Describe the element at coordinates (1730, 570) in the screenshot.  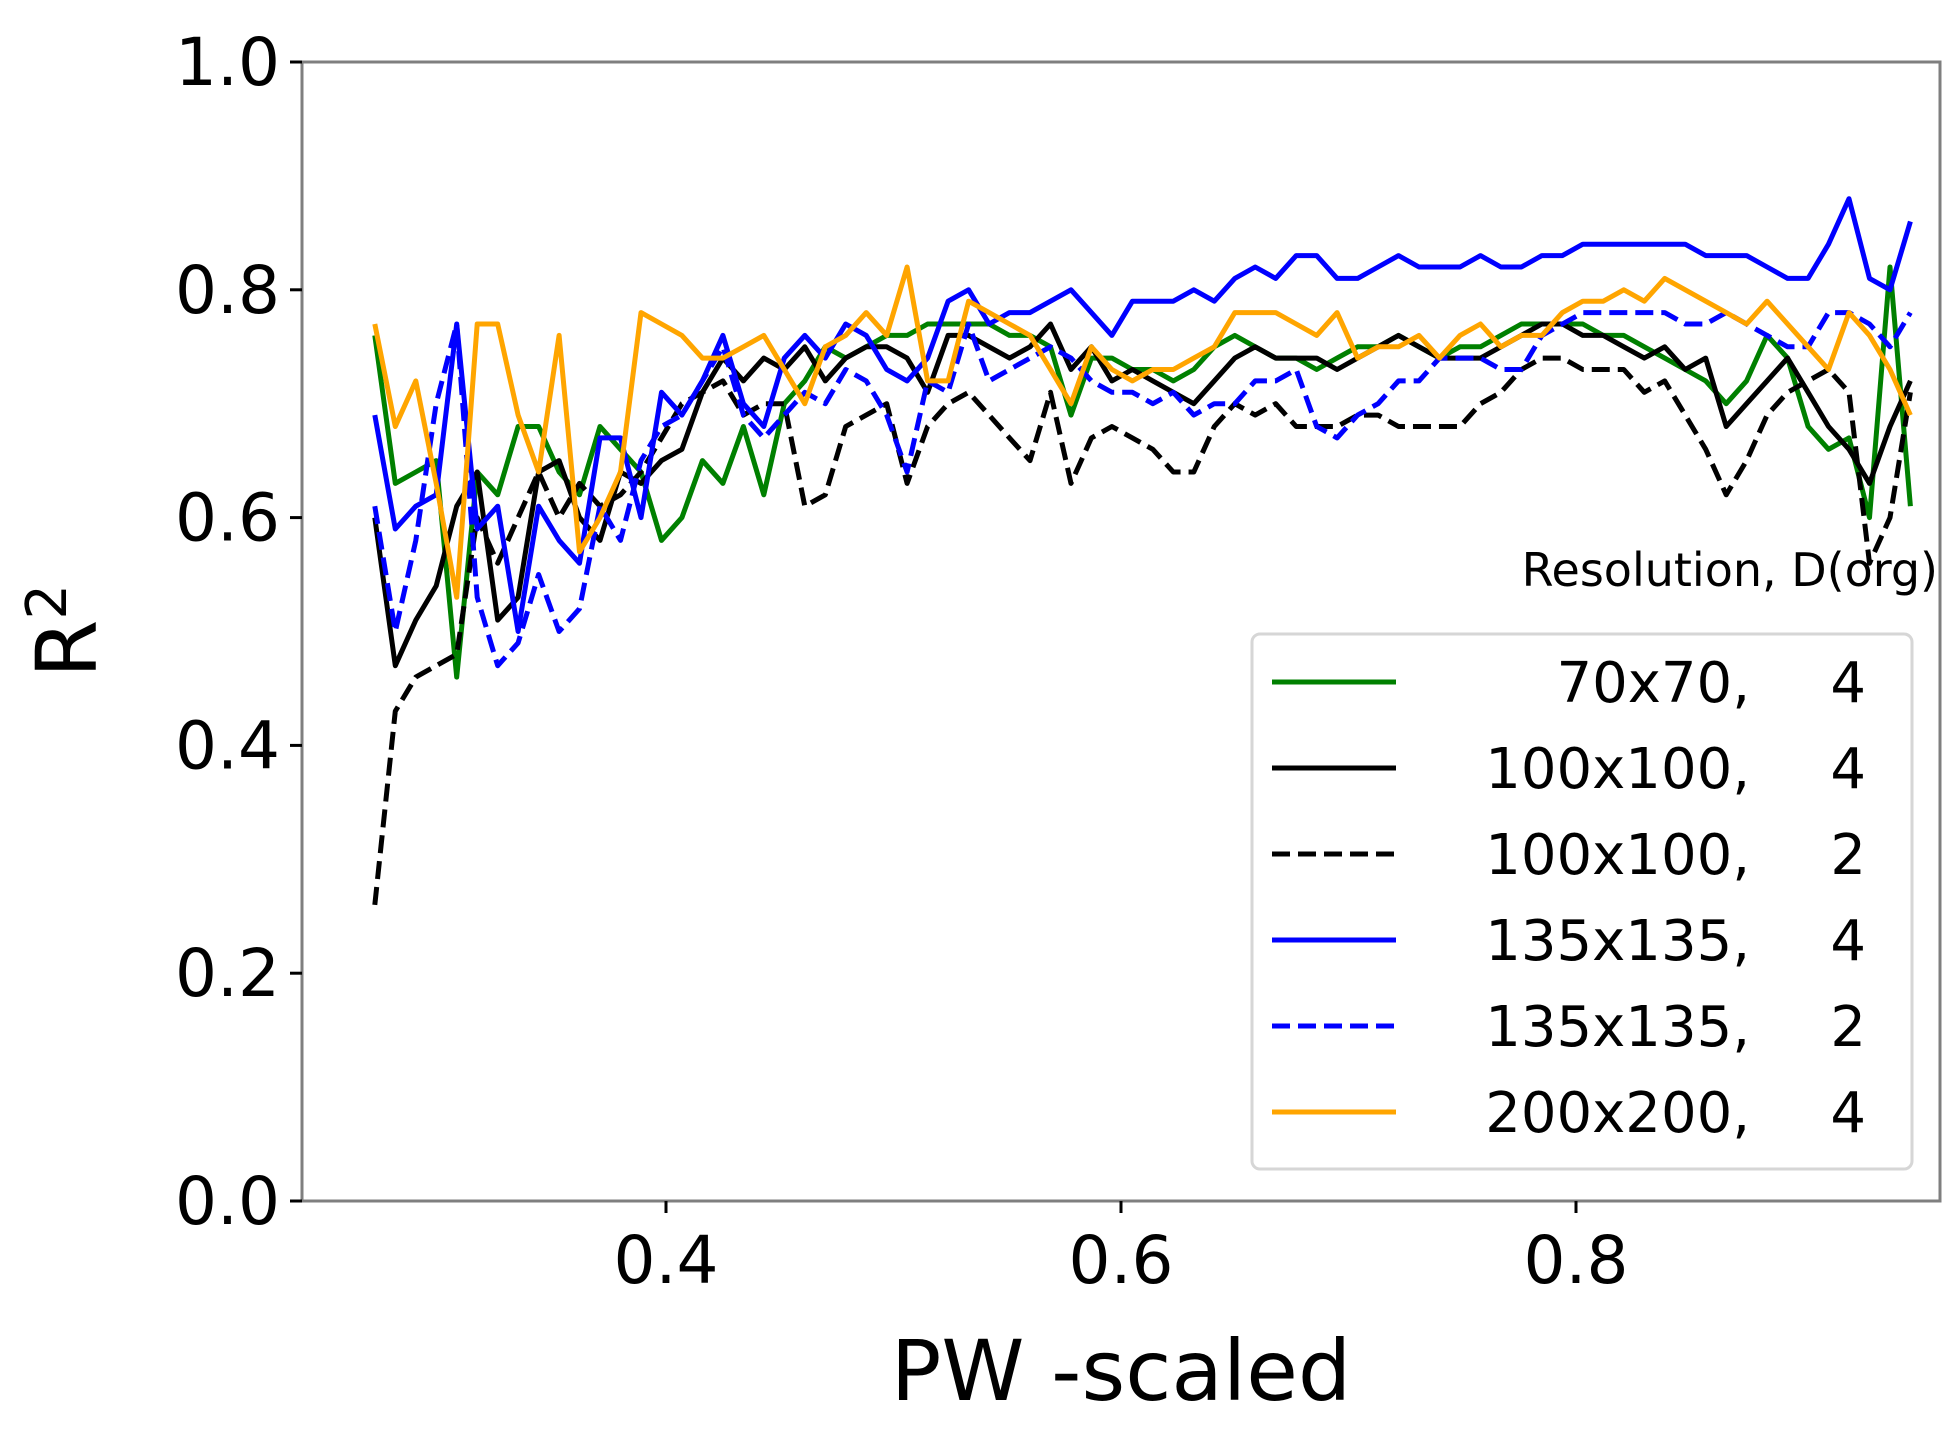
I see `legend-title: Resolution, D(org)` at that location.